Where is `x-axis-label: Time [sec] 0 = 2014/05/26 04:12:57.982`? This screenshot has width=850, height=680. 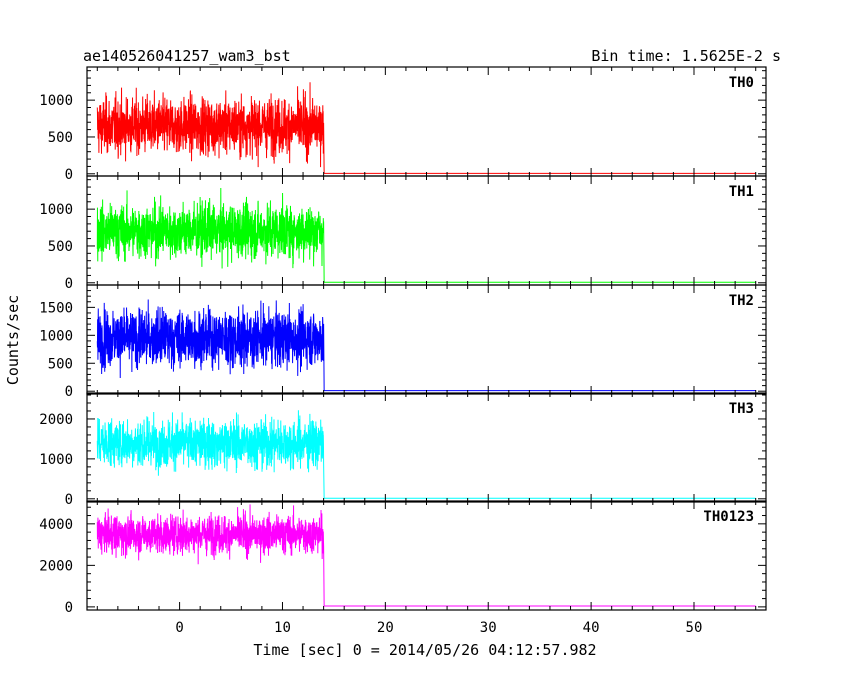 x-axis-label: Time [sec] 0 = 2014/05/26 04:12:57.982 is located at coordinates (424, 650).